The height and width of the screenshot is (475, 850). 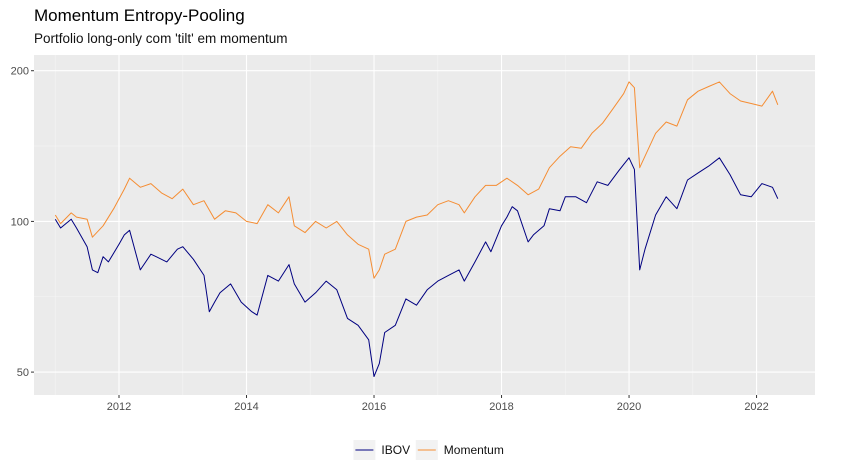 I want to click on legend-label: Momentum, so click(x=474, y=450).